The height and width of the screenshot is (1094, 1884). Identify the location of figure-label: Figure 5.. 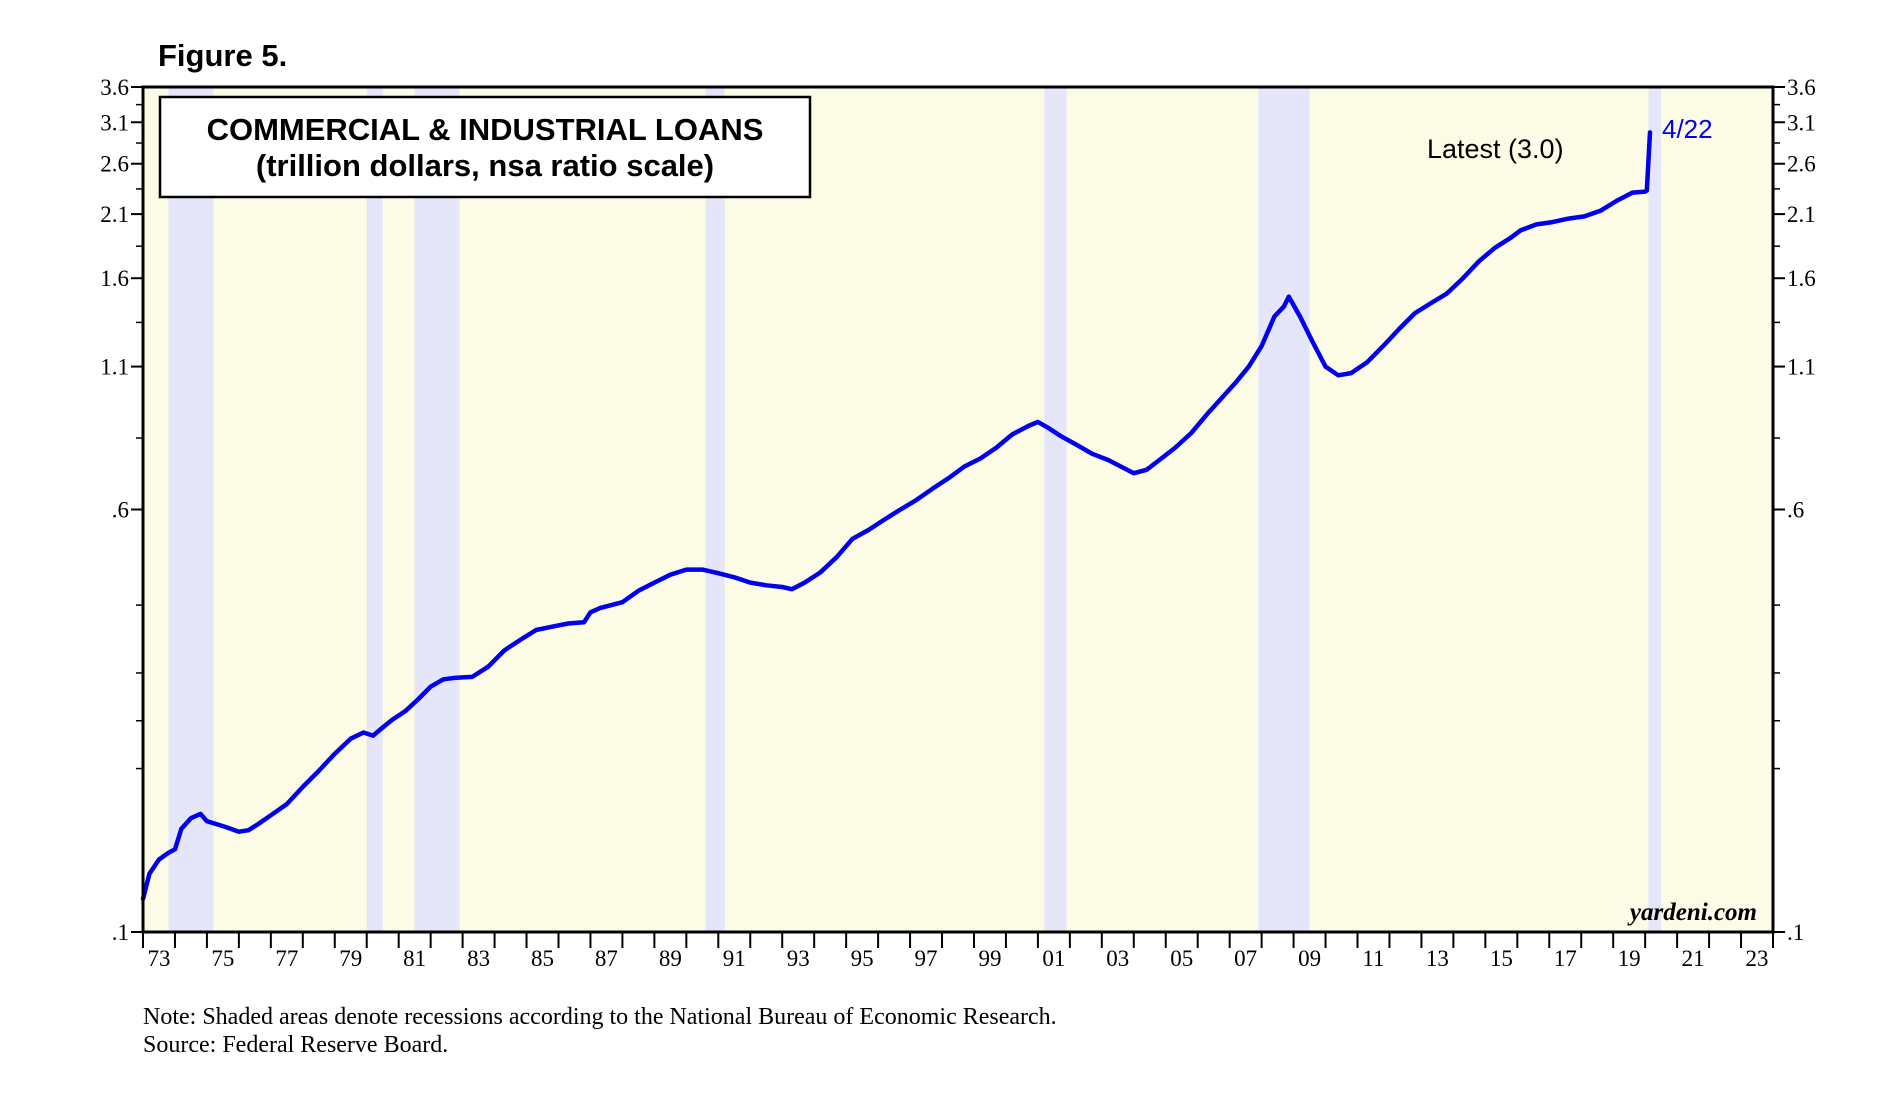
(223, 55).